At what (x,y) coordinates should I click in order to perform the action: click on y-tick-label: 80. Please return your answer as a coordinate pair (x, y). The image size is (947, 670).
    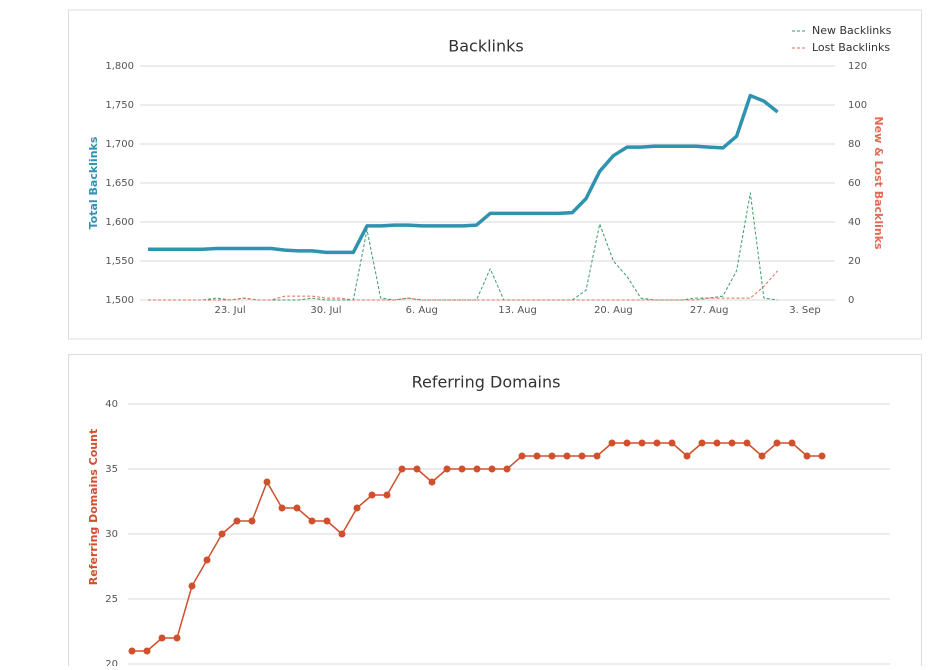
    Looking at the image, I should click on (854, 144).